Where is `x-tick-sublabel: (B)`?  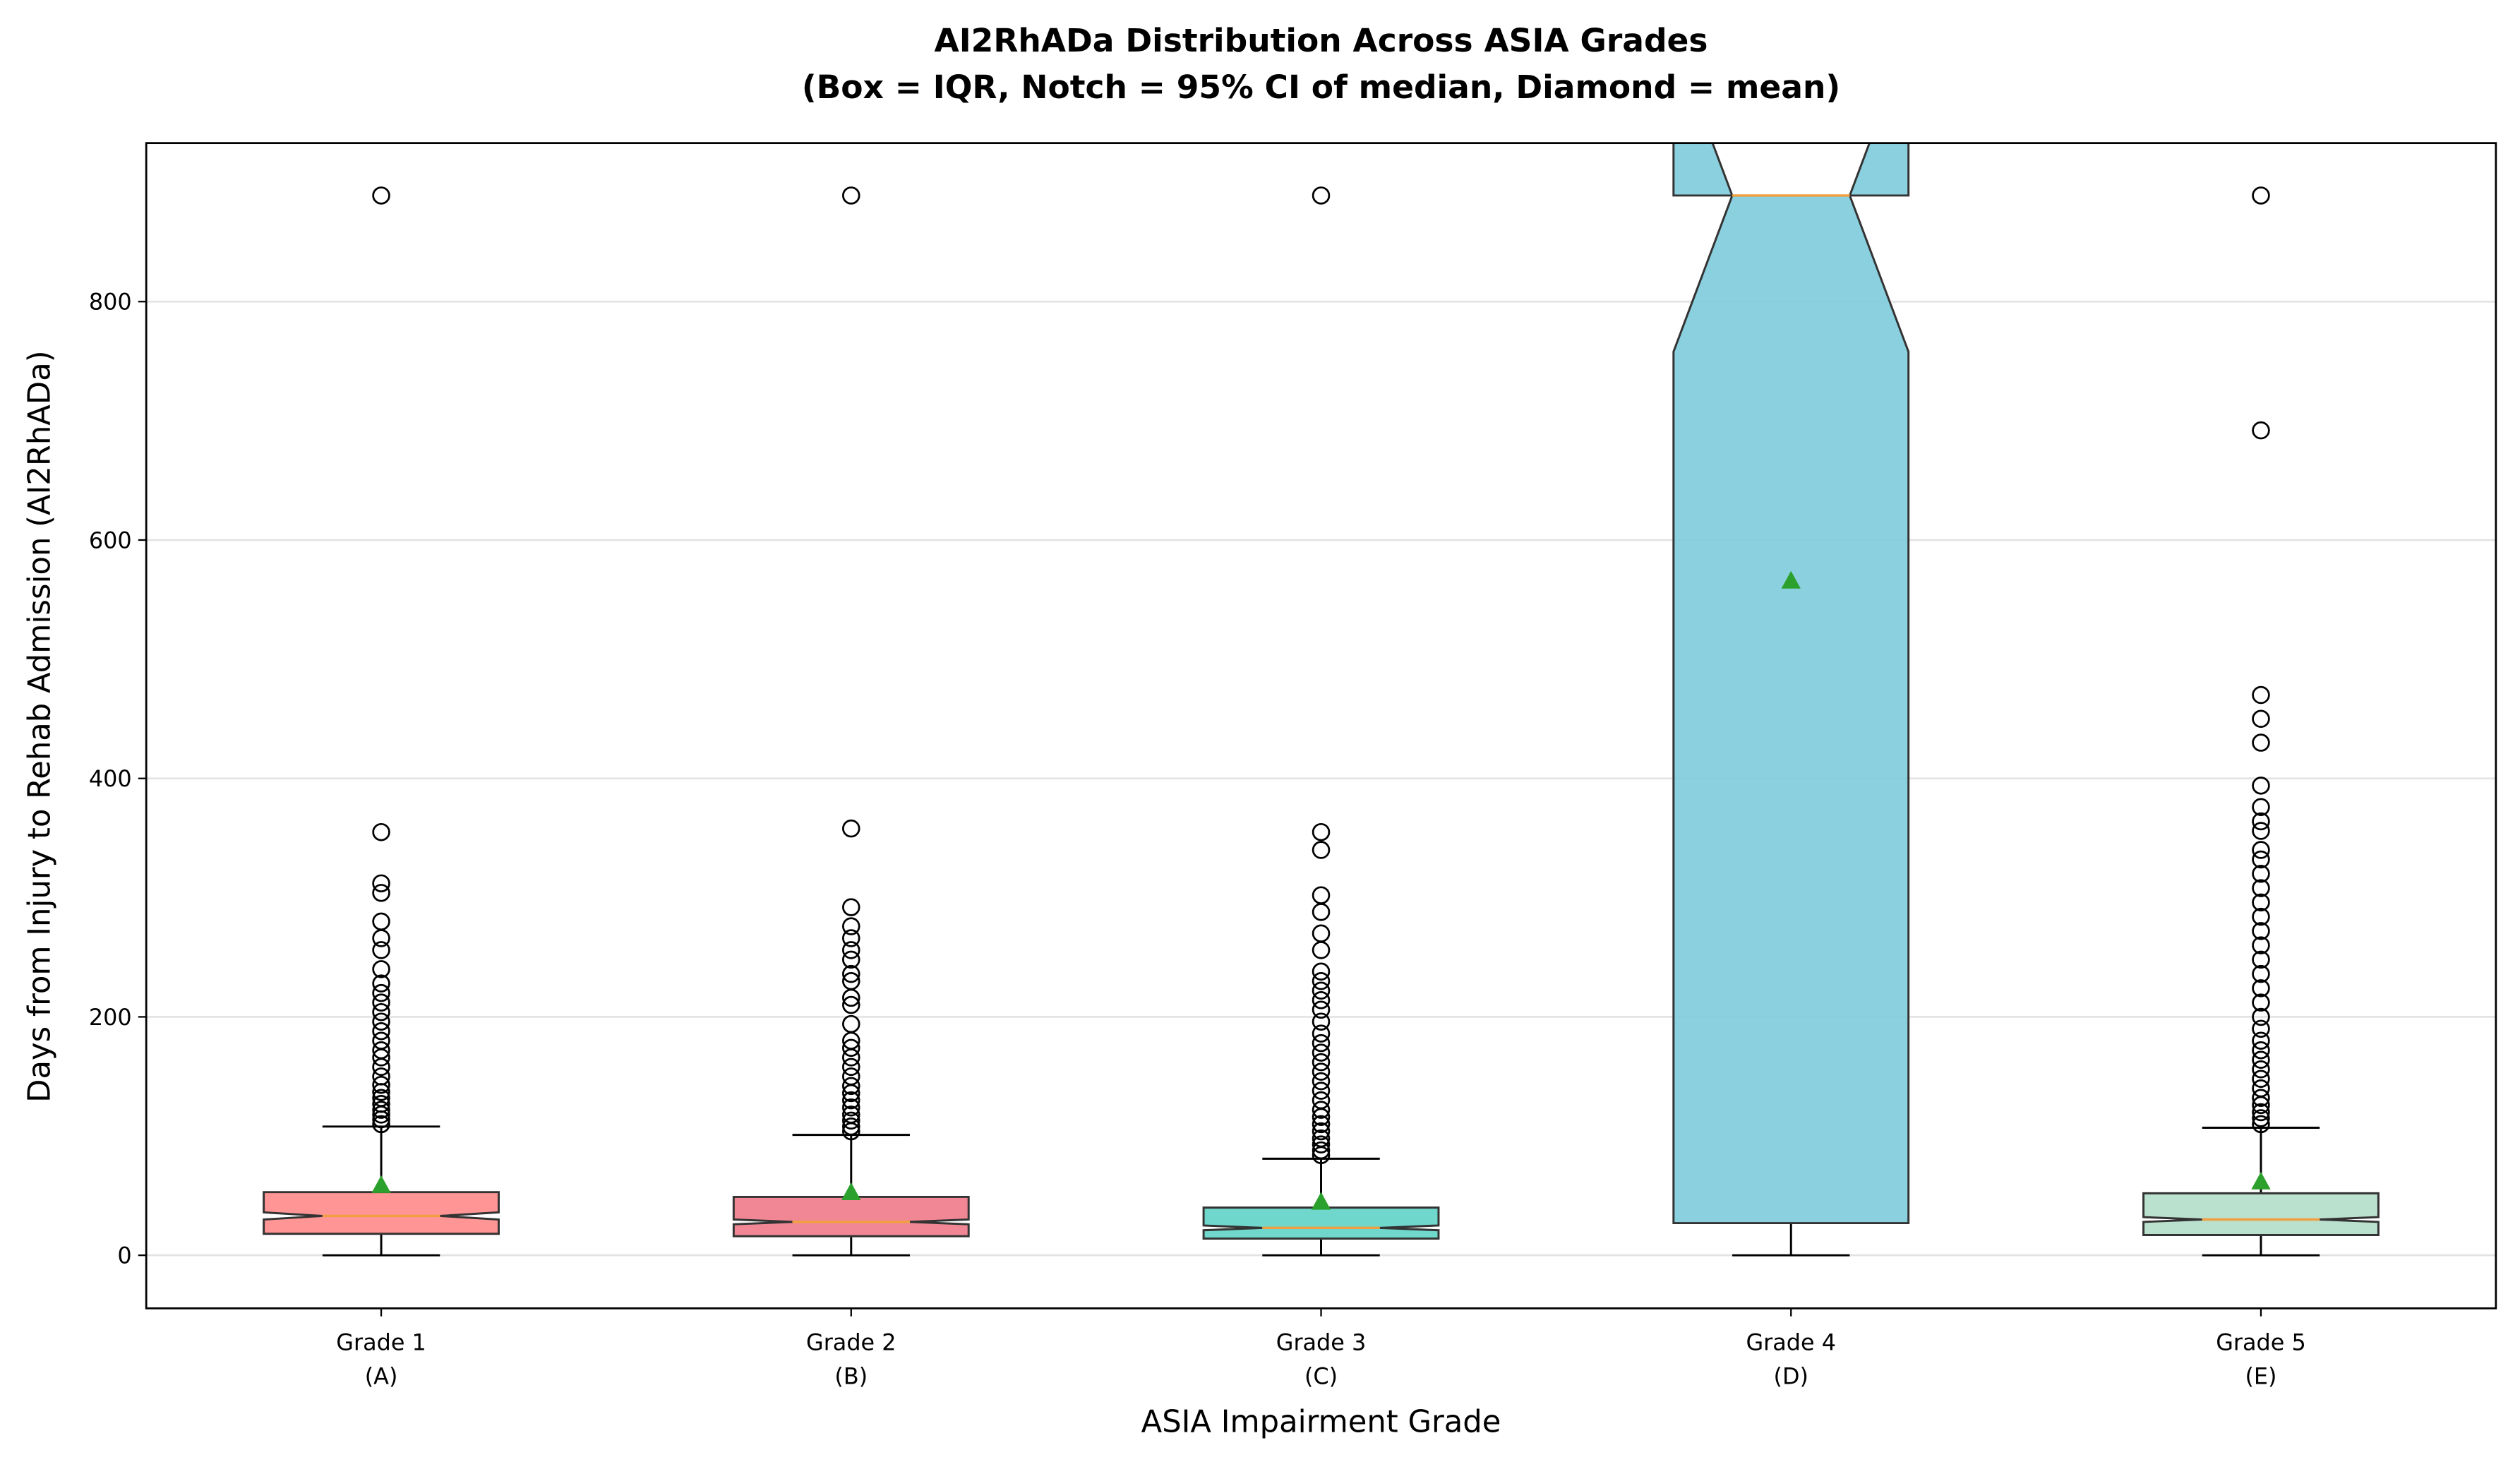
x-tick-sublabel: (B) is located at coordinates (851, 1375).